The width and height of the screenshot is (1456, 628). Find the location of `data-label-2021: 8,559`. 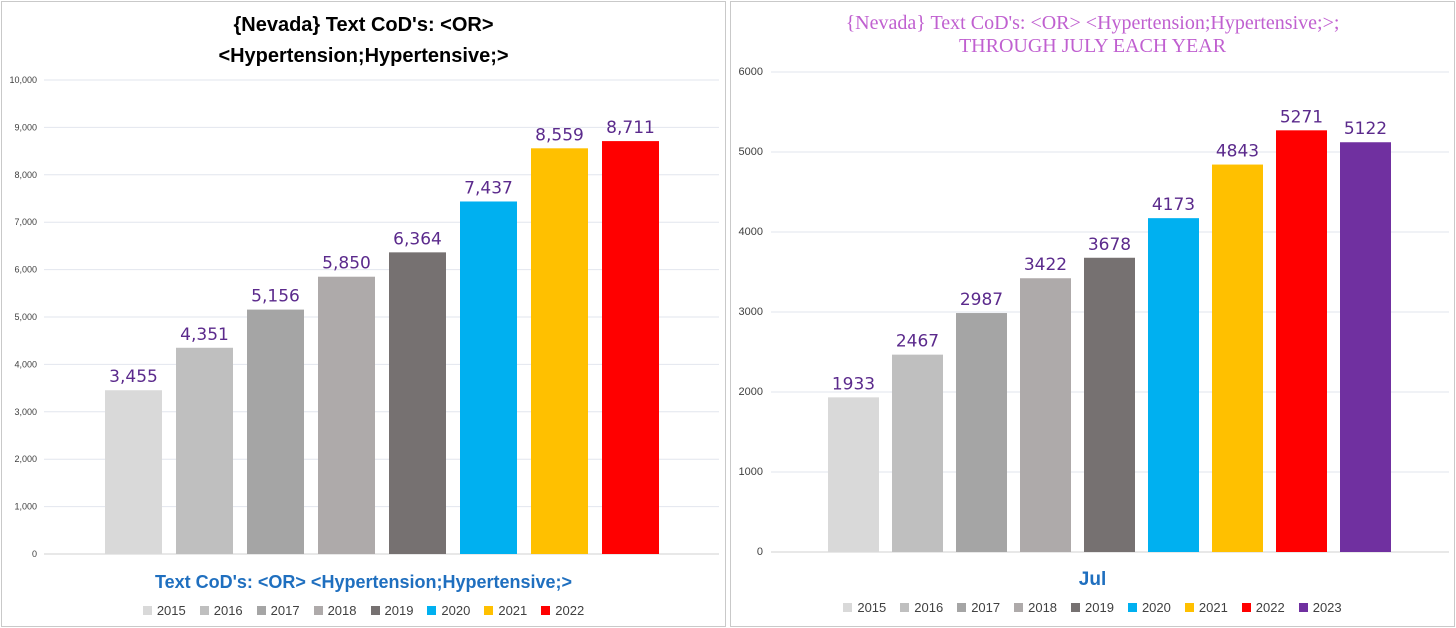

data-label-2021: 8,559 is located at coordinates (559, 135).